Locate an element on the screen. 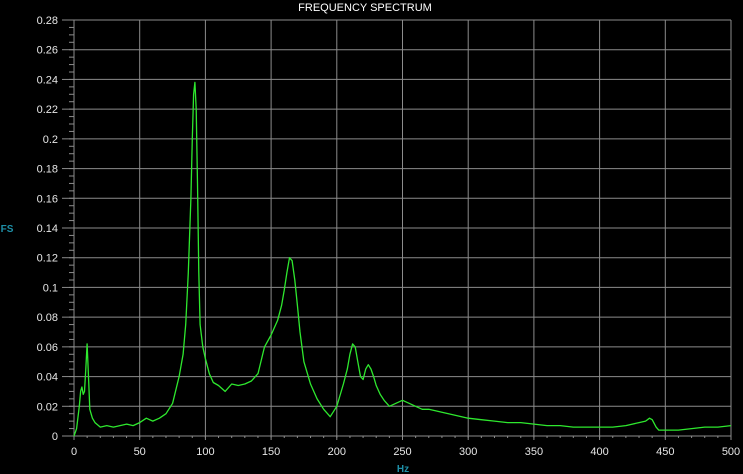 This screenshot has height=474, width=743. x-tick-label: 500 is located at coordinates (731, 452).